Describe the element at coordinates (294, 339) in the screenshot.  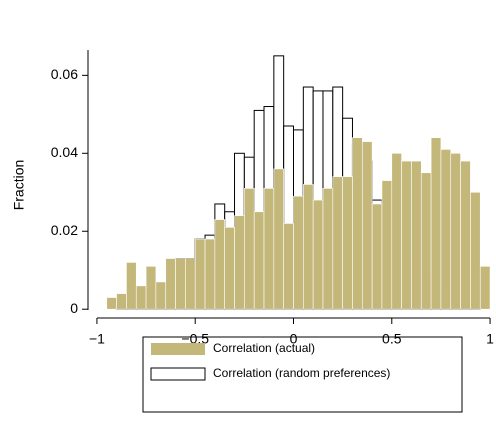
I see `x-tick-label: 0` at that location.